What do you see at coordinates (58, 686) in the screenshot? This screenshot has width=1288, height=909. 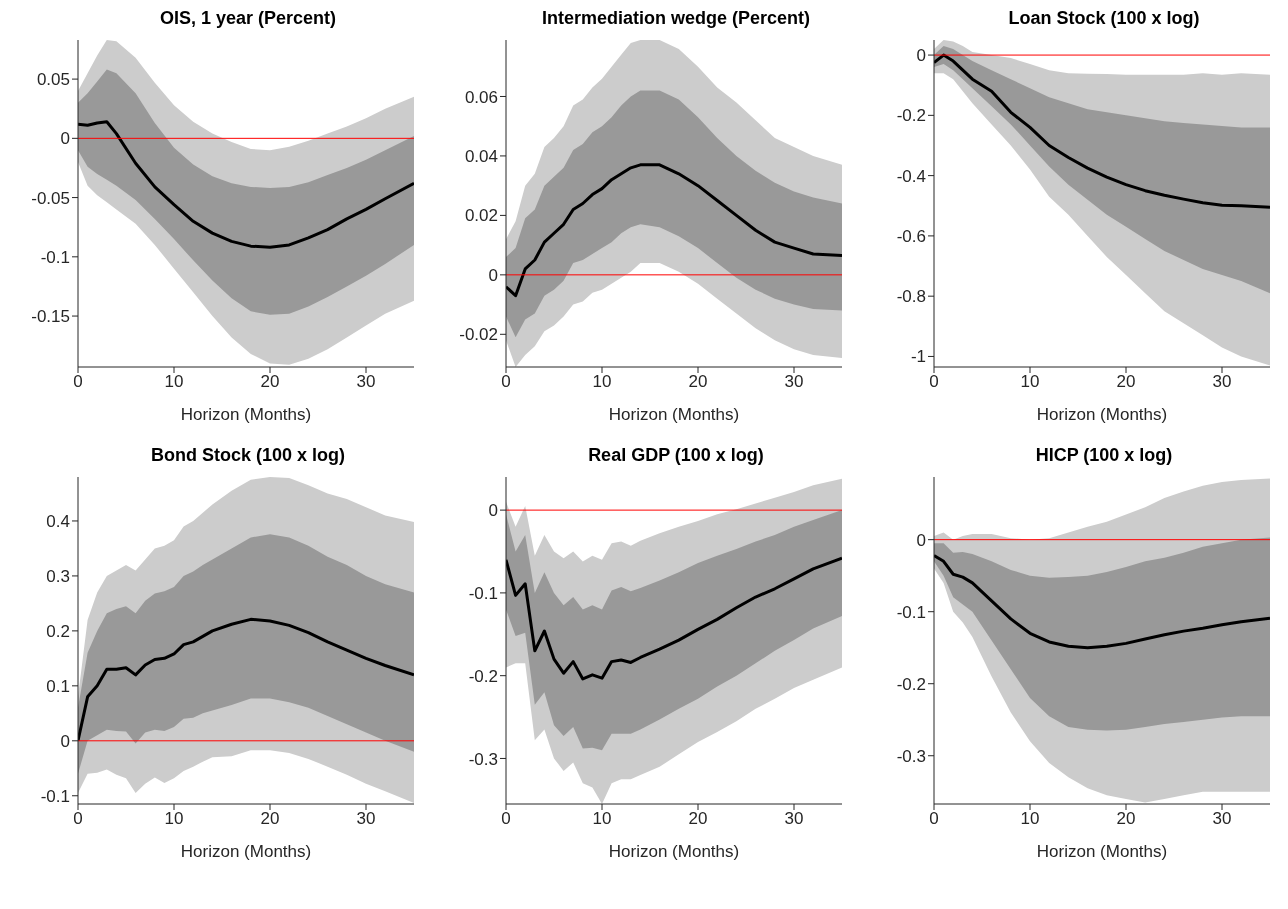 I see `y-tick-label: 0.1` at bounding box center [58, 686].